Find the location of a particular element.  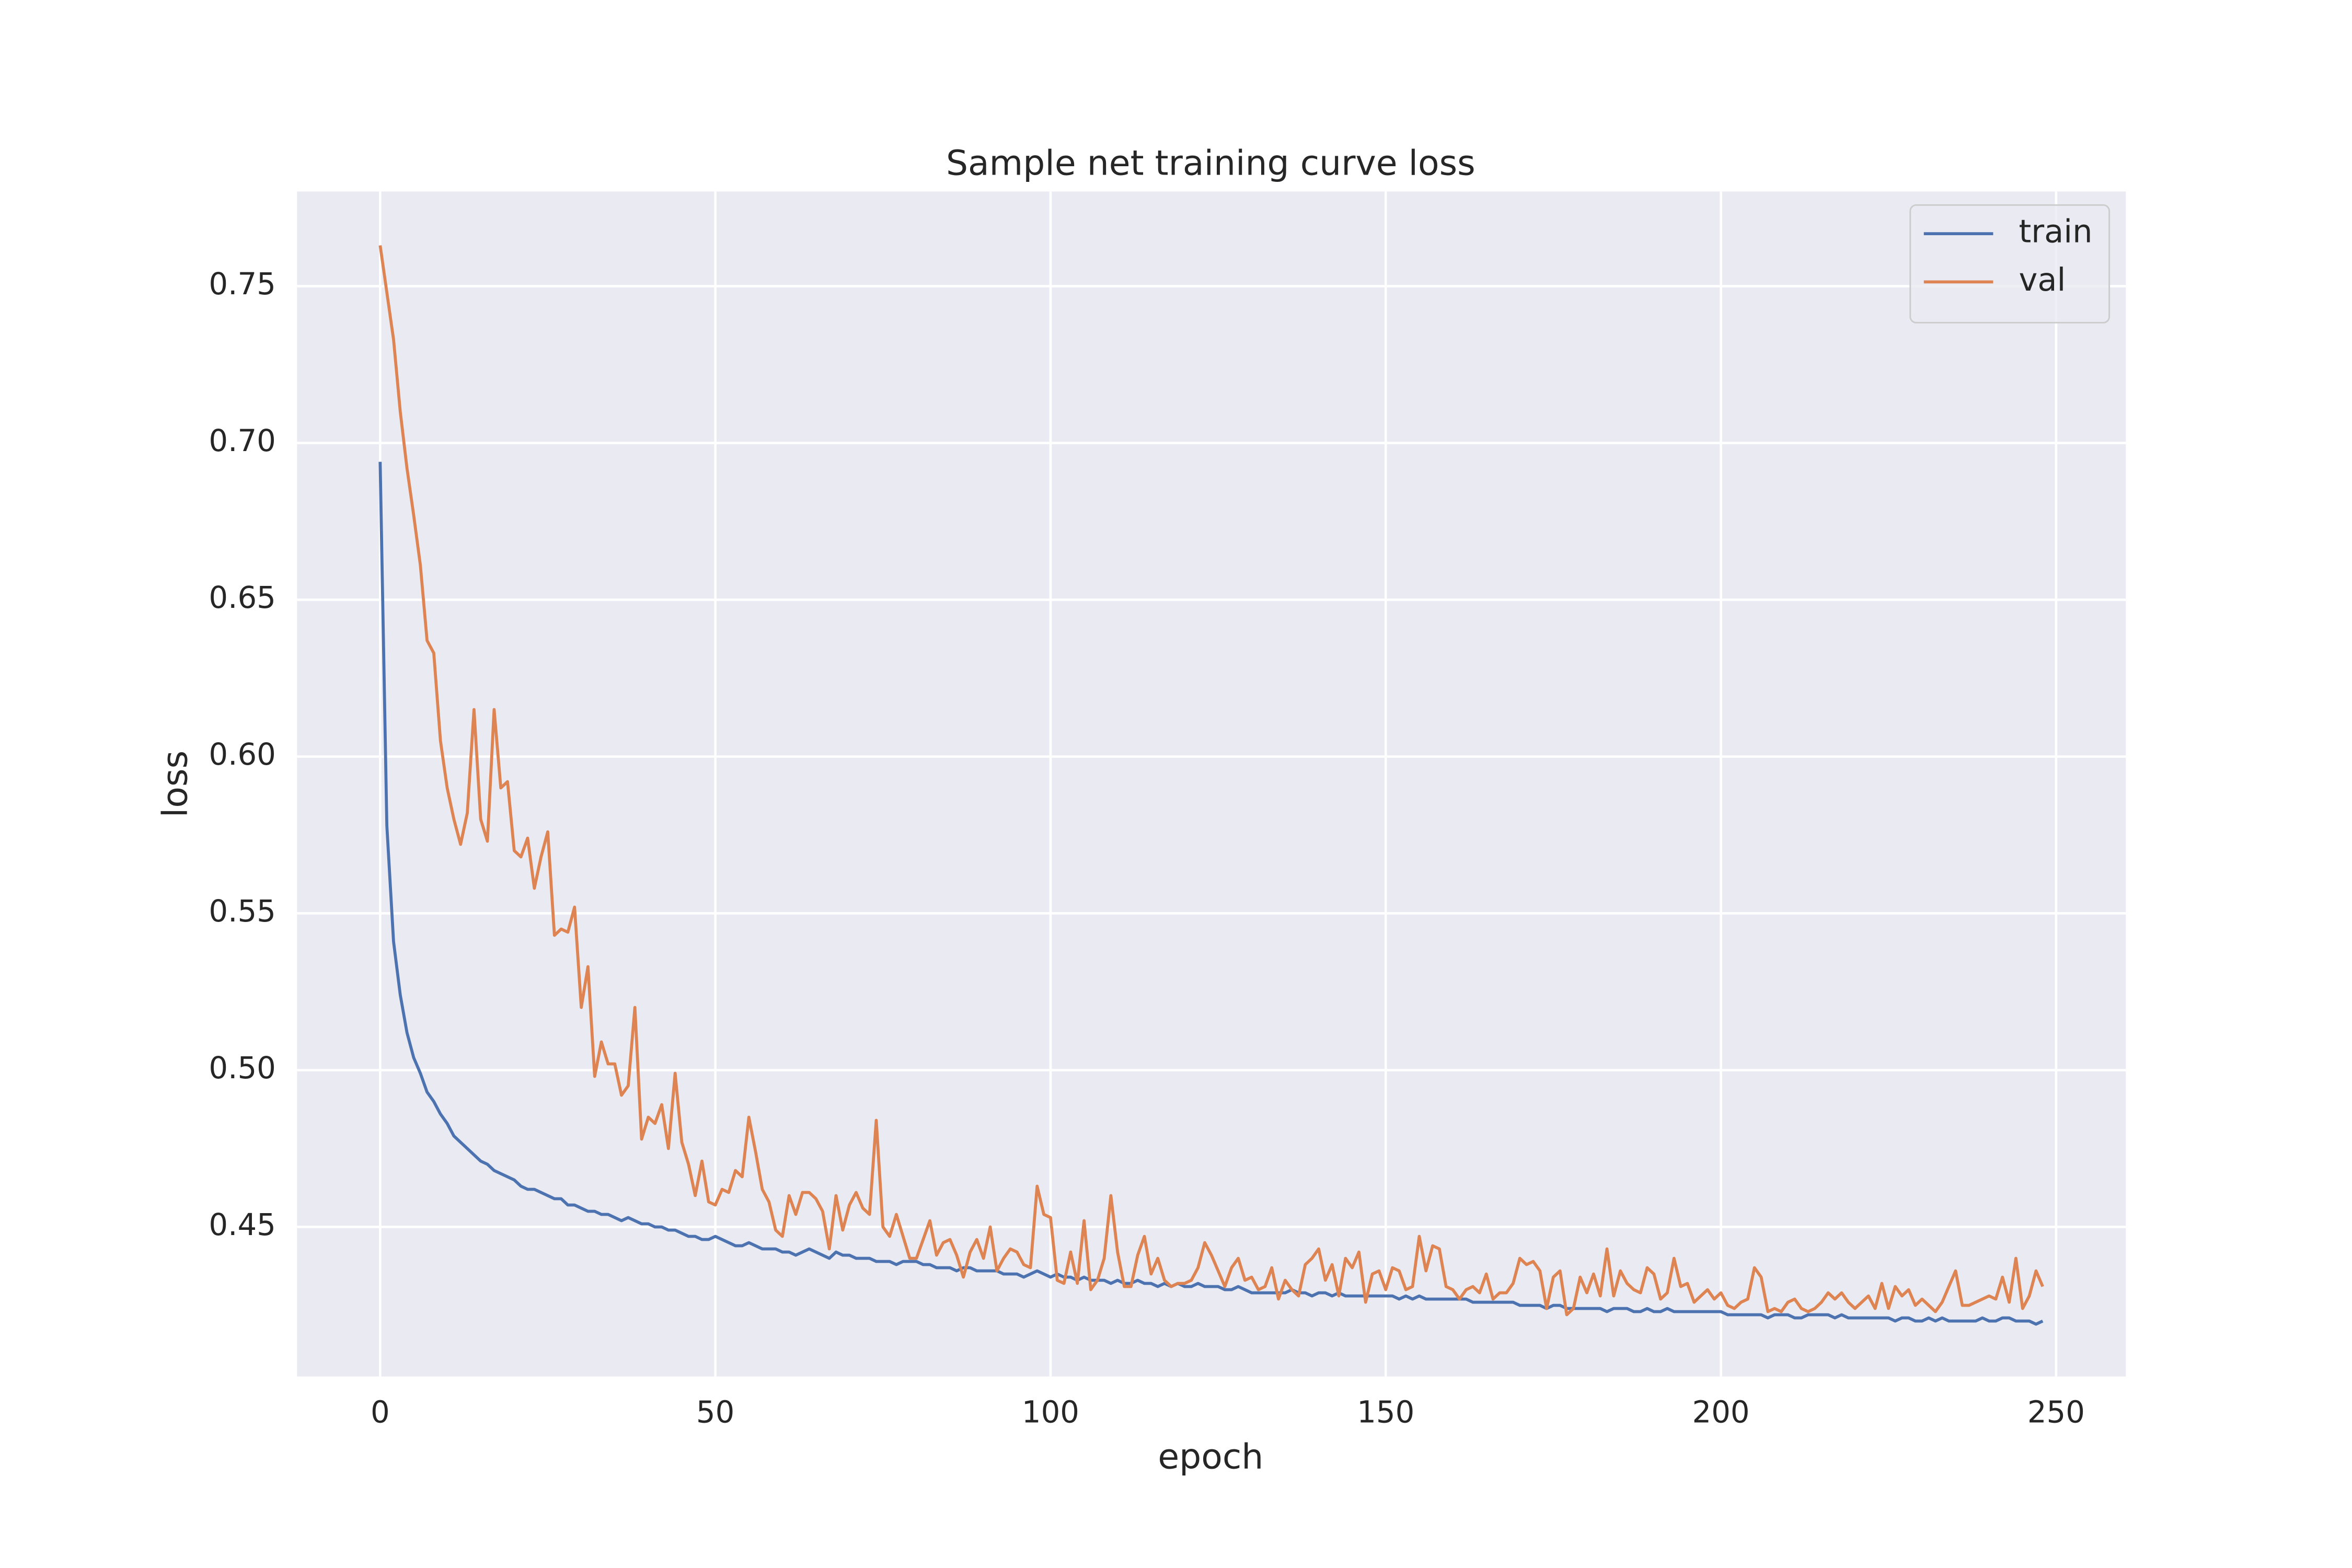

x-tick-label: 0 is located at coordinates (380, 1411).